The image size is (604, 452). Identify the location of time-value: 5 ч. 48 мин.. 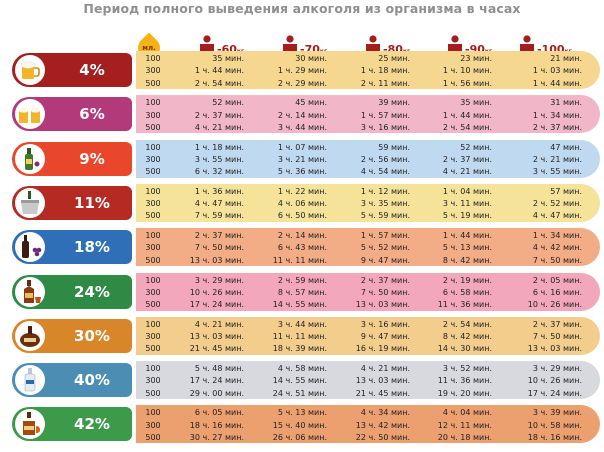
(219, 369).